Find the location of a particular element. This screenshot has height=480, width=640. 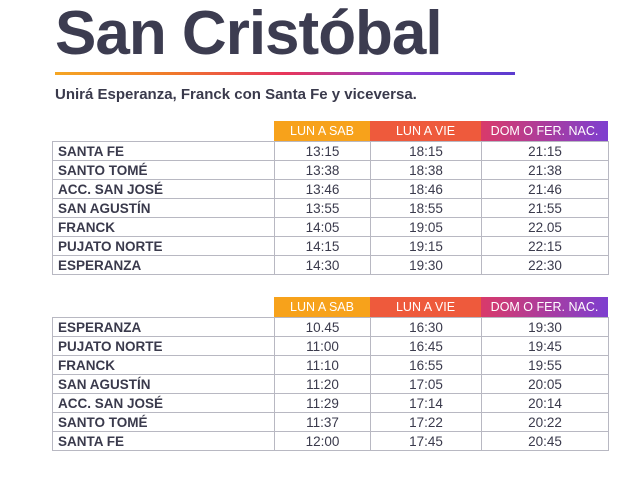

table-row: SAN AGUSTÍN 13:55 18:55 21:55 is located at coordinates (330, 208).